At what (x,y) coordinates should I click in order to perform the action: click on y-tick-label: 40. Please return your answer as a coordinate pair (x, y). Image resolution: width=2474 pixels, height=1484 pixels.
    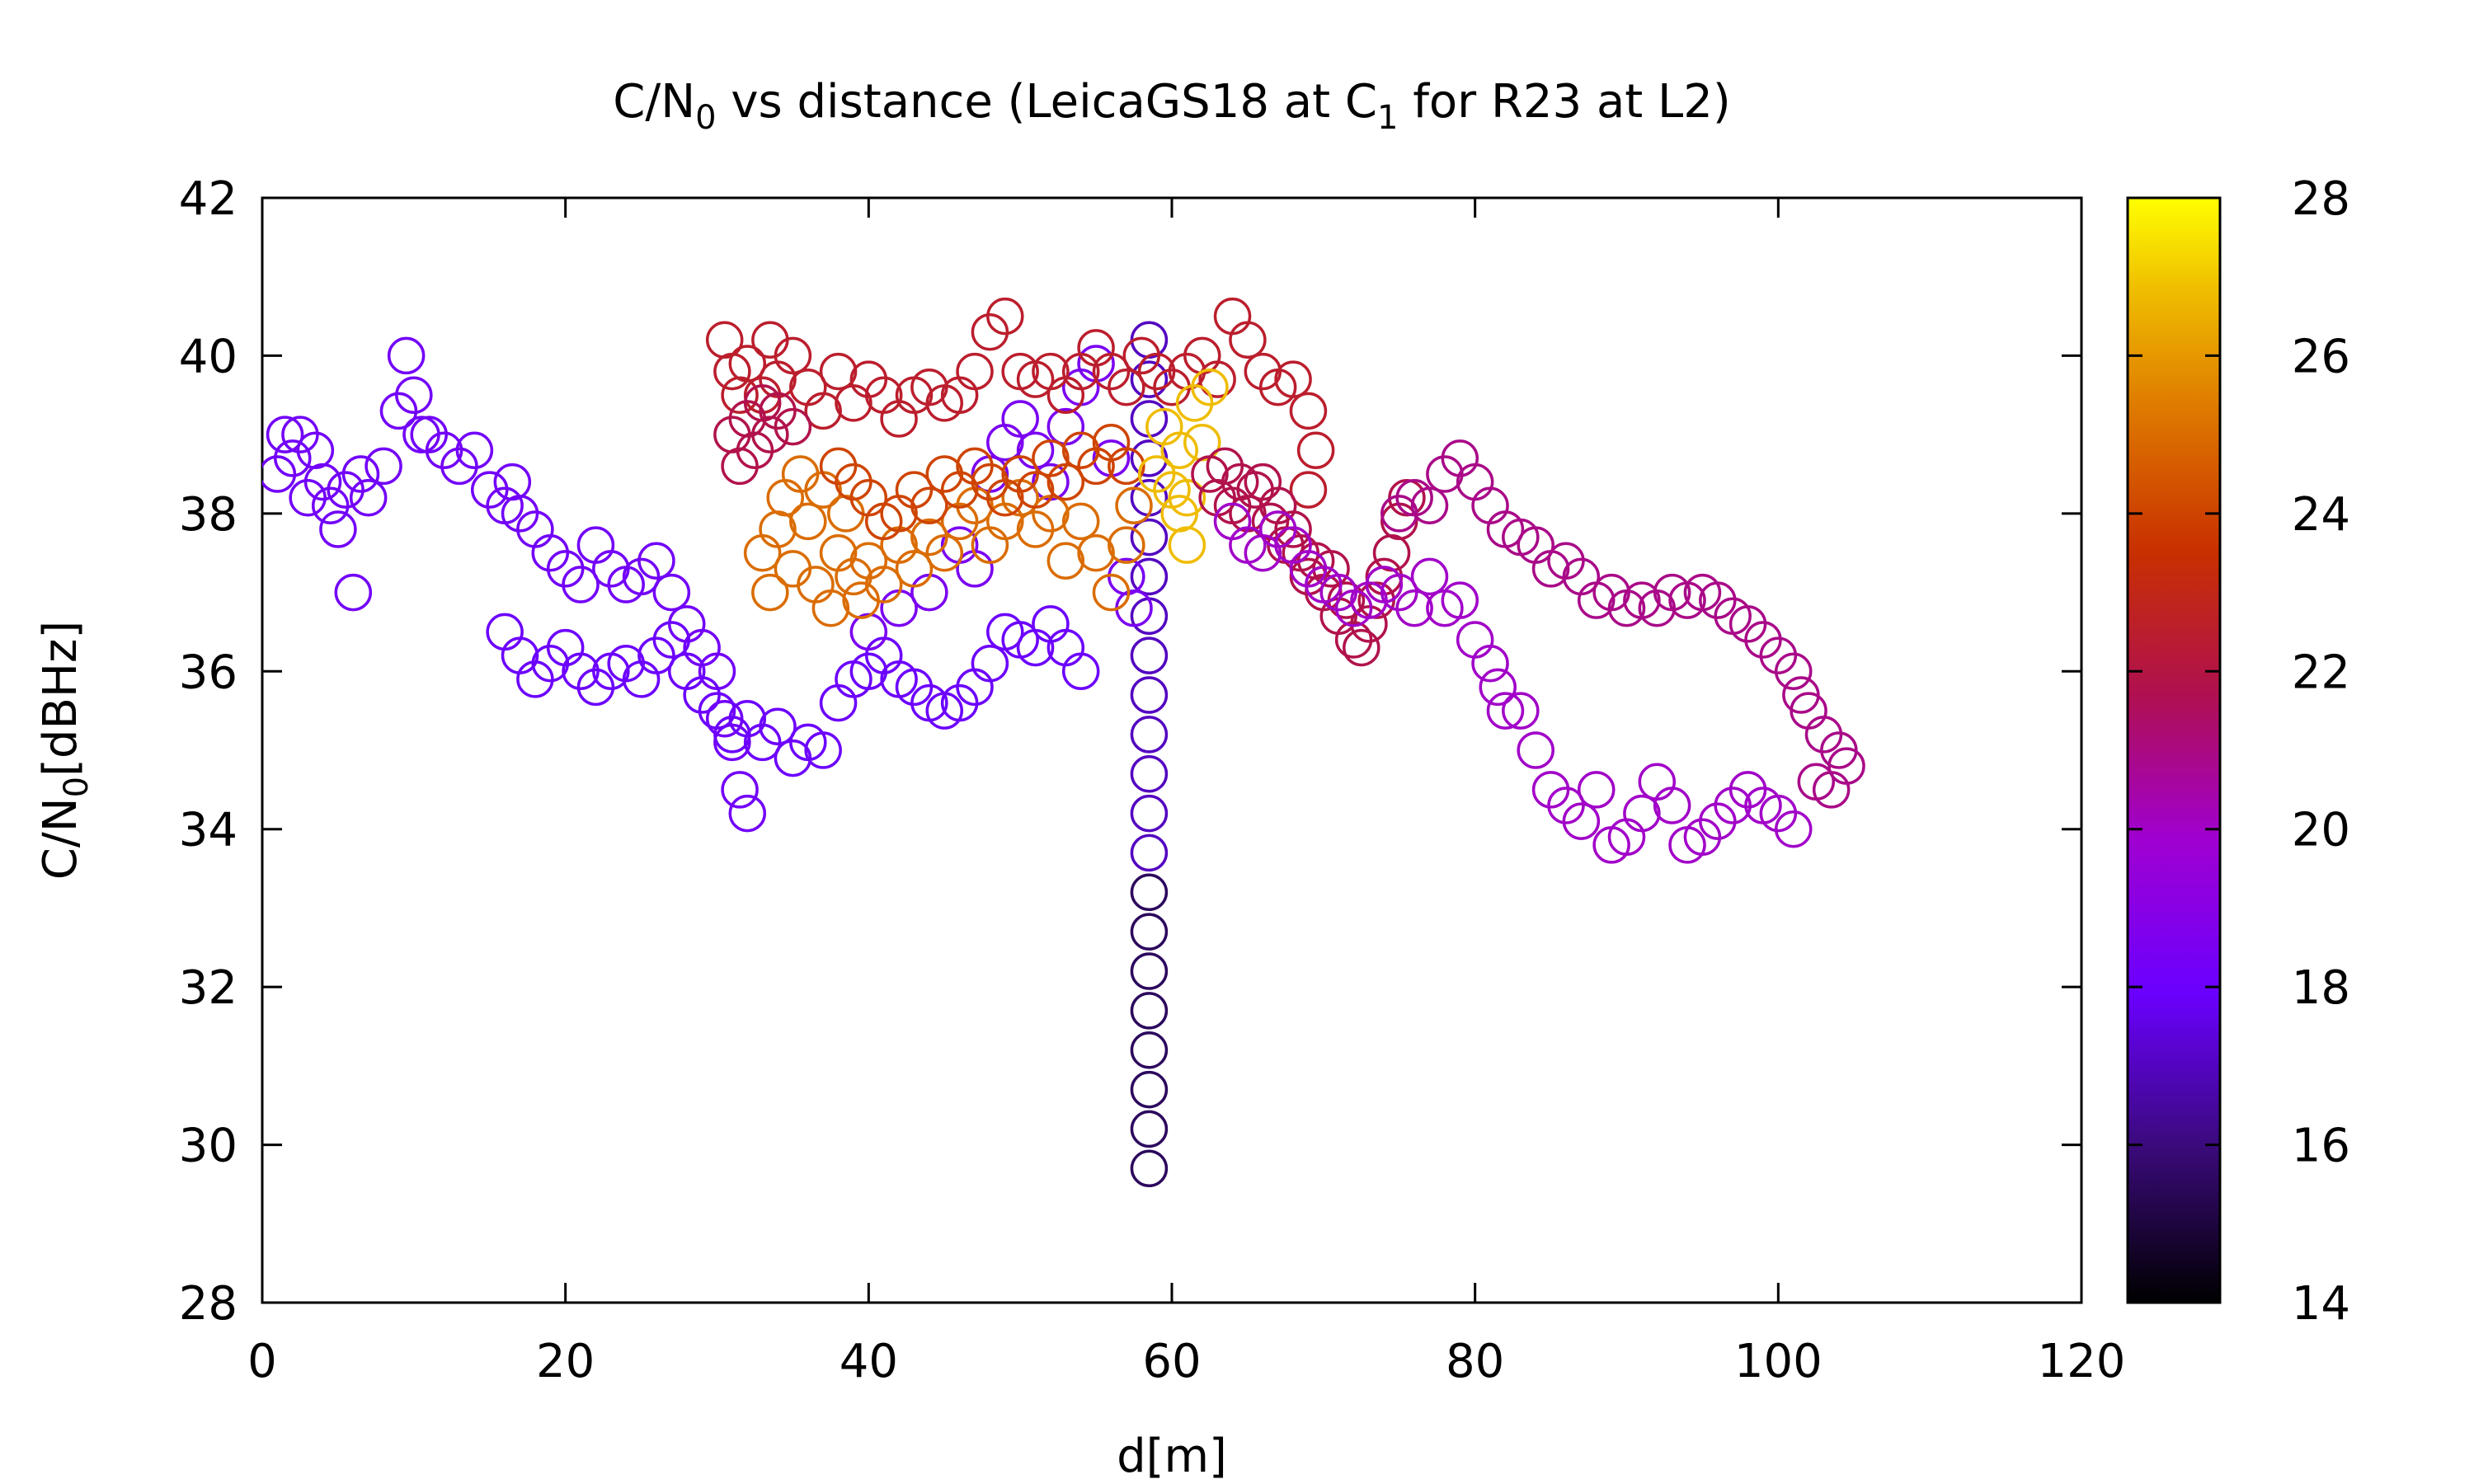
    Looking at the image, I should click on (208, 356).